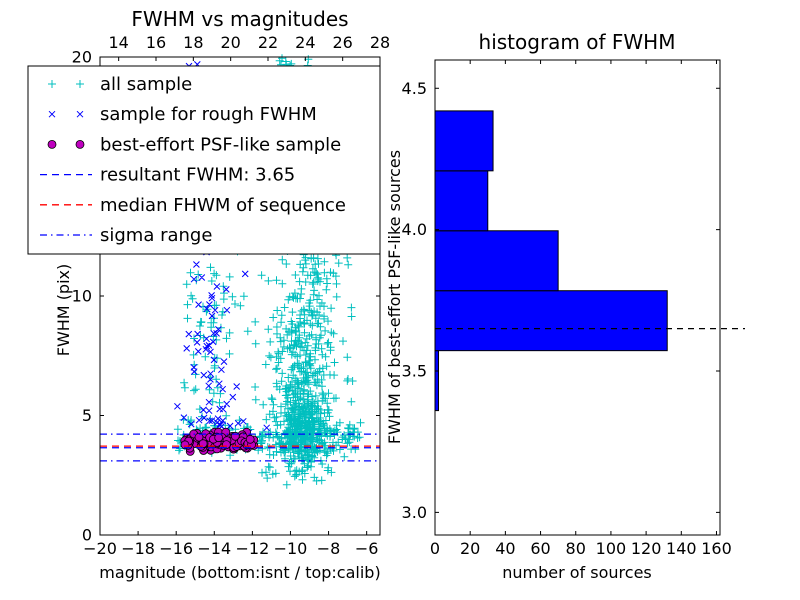 The image size is (800, 600). I want to click on right-plot-xlabel: number of sources, so click(577, 572).